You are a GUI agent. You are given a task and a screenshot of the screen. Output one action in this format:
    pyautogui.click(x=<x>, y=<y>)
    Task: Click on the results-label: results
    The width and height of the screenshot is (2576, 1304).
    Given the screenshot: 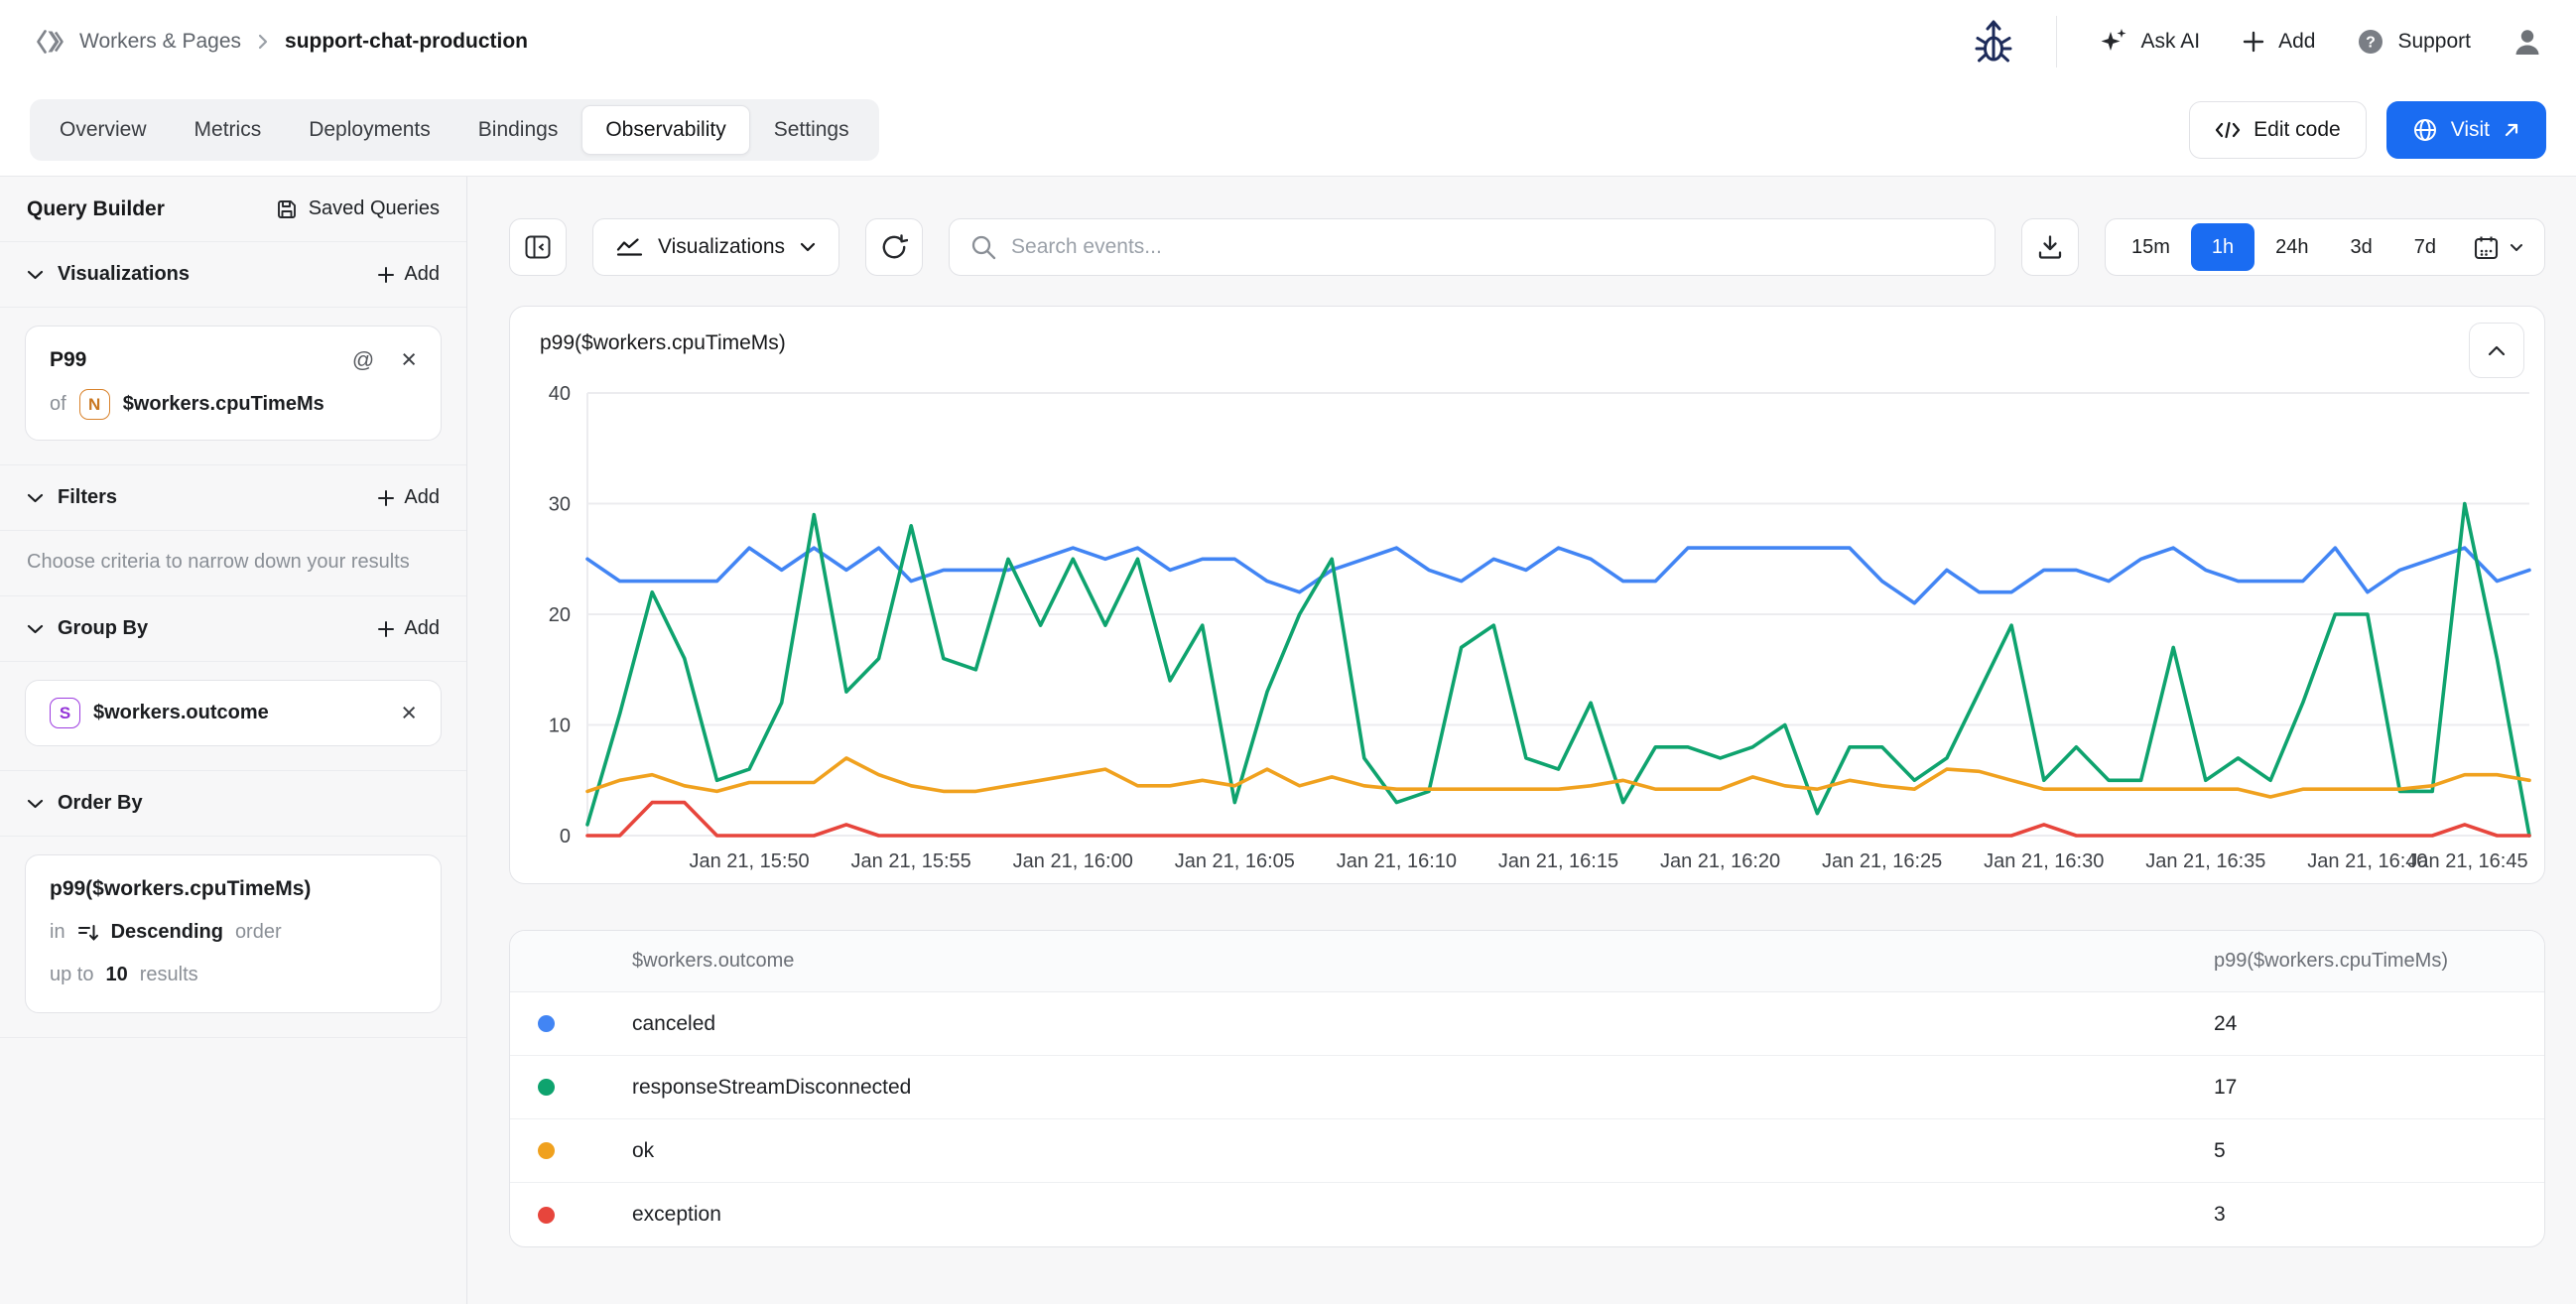 What is the action you would take?
    pyautogui.click(x=169, y=974)
    